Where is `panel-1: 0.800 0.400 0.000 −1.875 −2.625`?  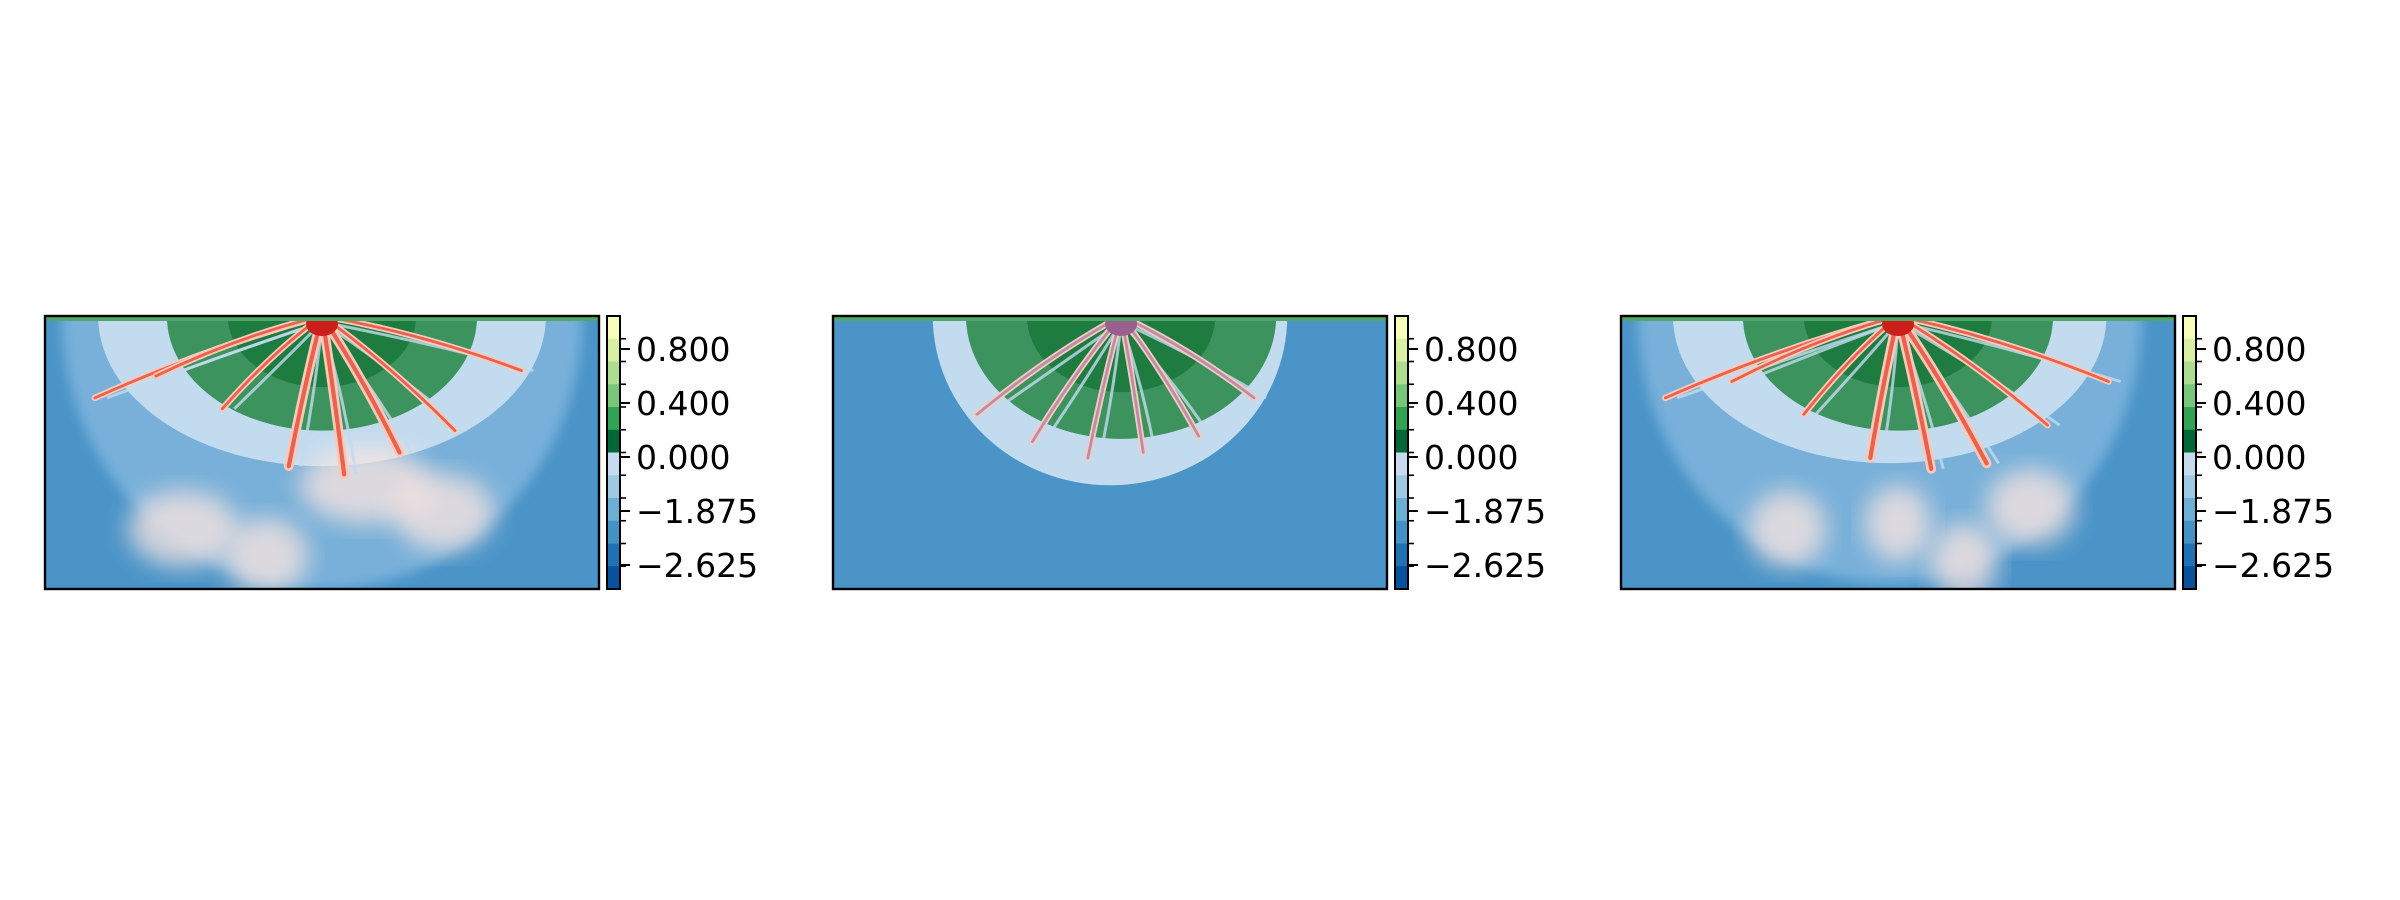 panel-1: 0.800 0.400 0.000 −1.875 −2.625 is located at coordinates (400, 452).